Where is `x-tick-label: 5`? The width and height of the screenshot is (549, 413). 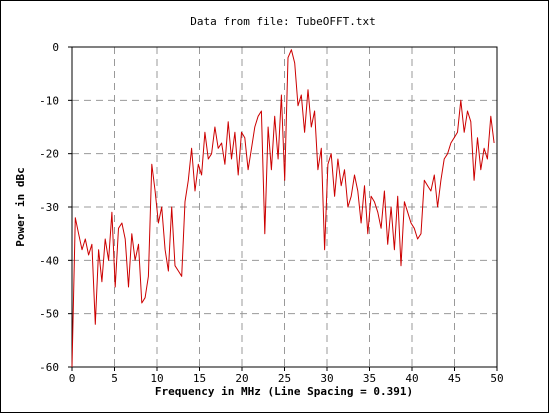 x-tick-label: 5 is located at coordinates (114, 378).